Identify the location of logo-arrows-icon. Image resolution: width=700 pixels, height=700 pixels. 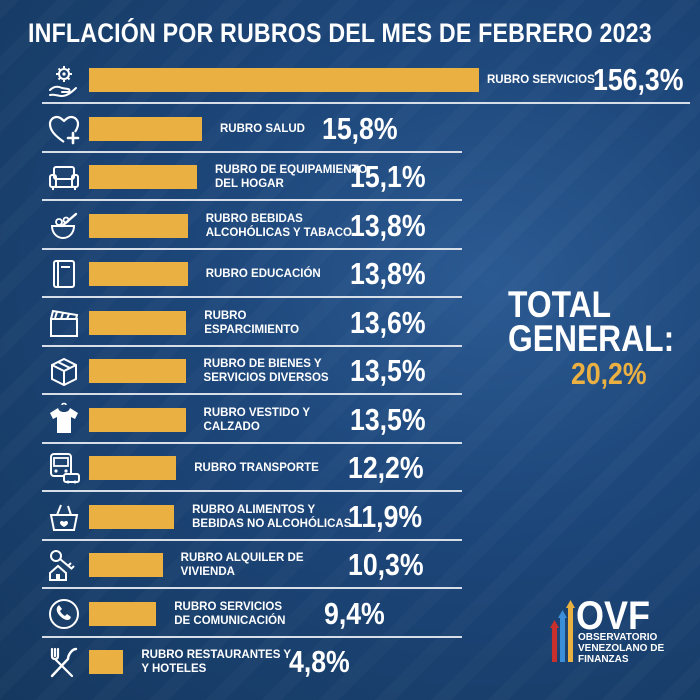
(562, 631).